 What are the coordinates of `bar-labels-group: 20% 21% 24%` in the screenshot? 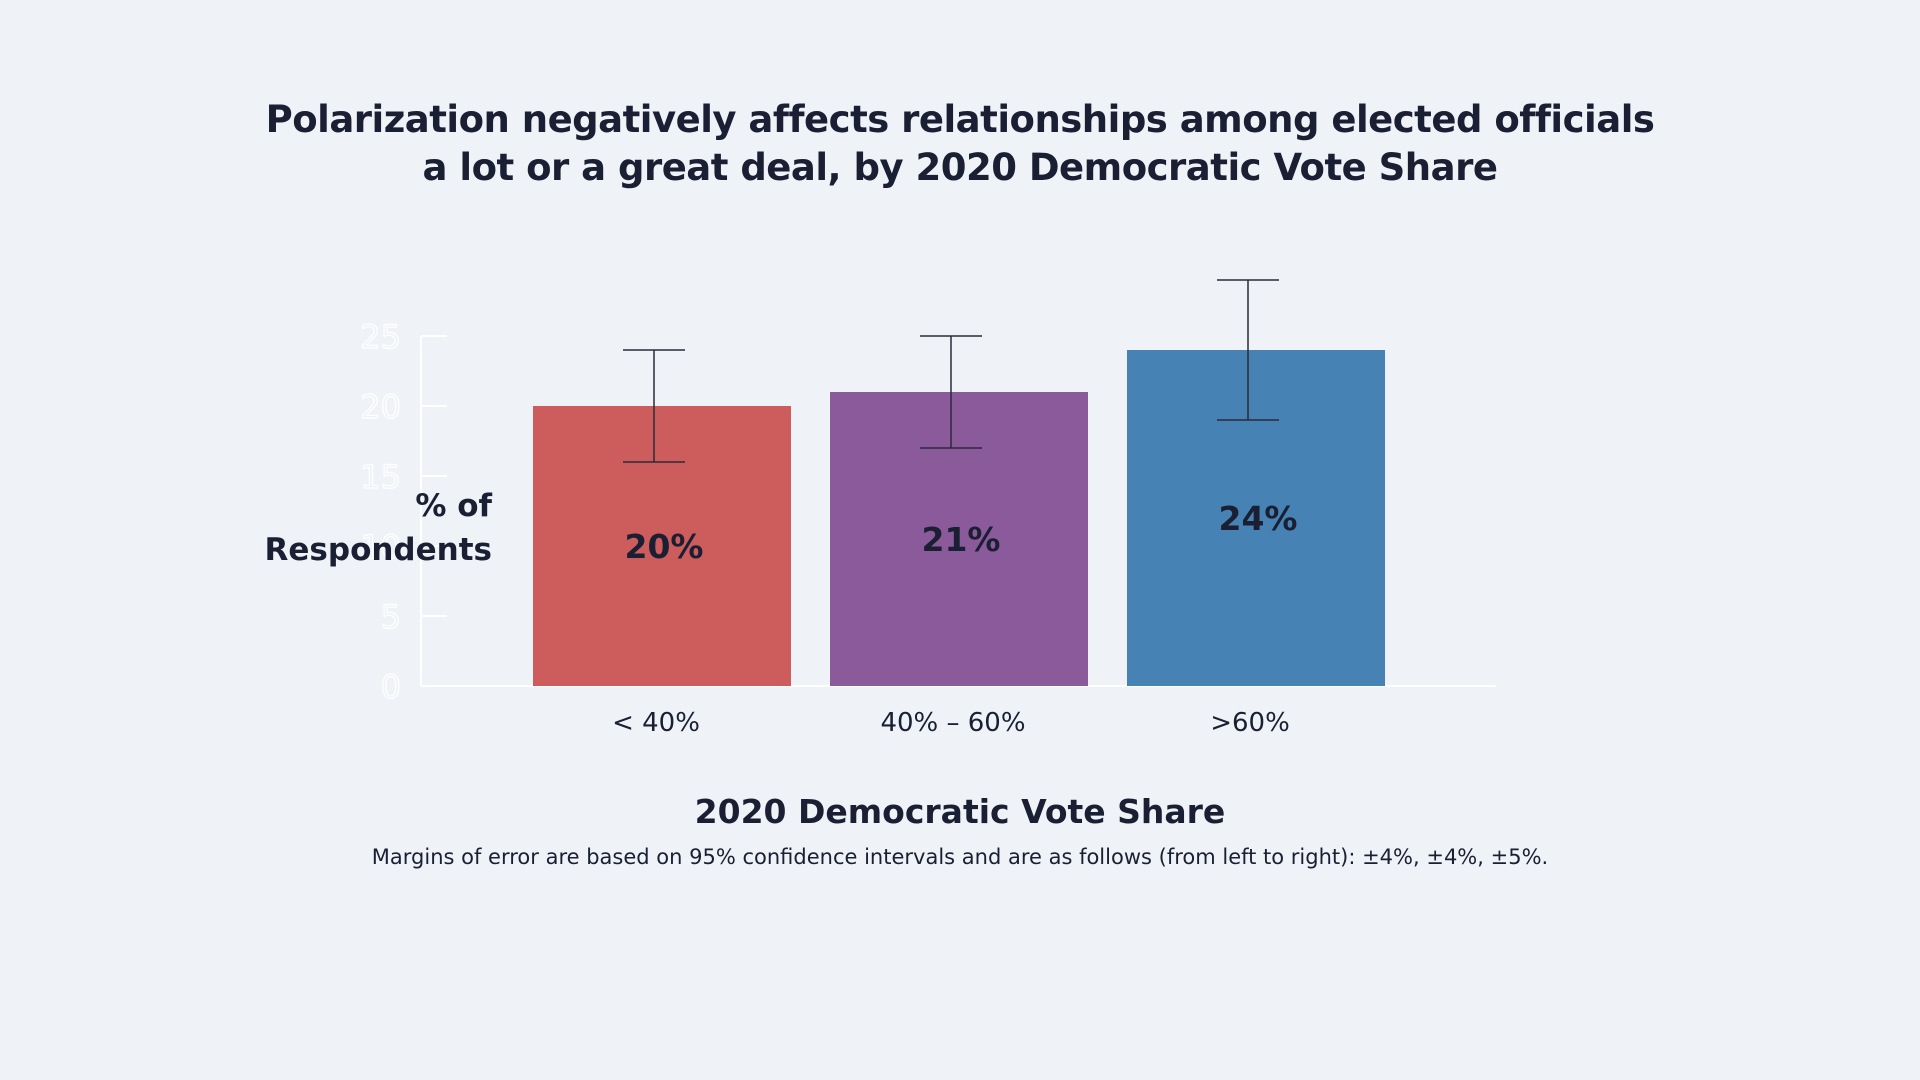 It's located at (961, 532).